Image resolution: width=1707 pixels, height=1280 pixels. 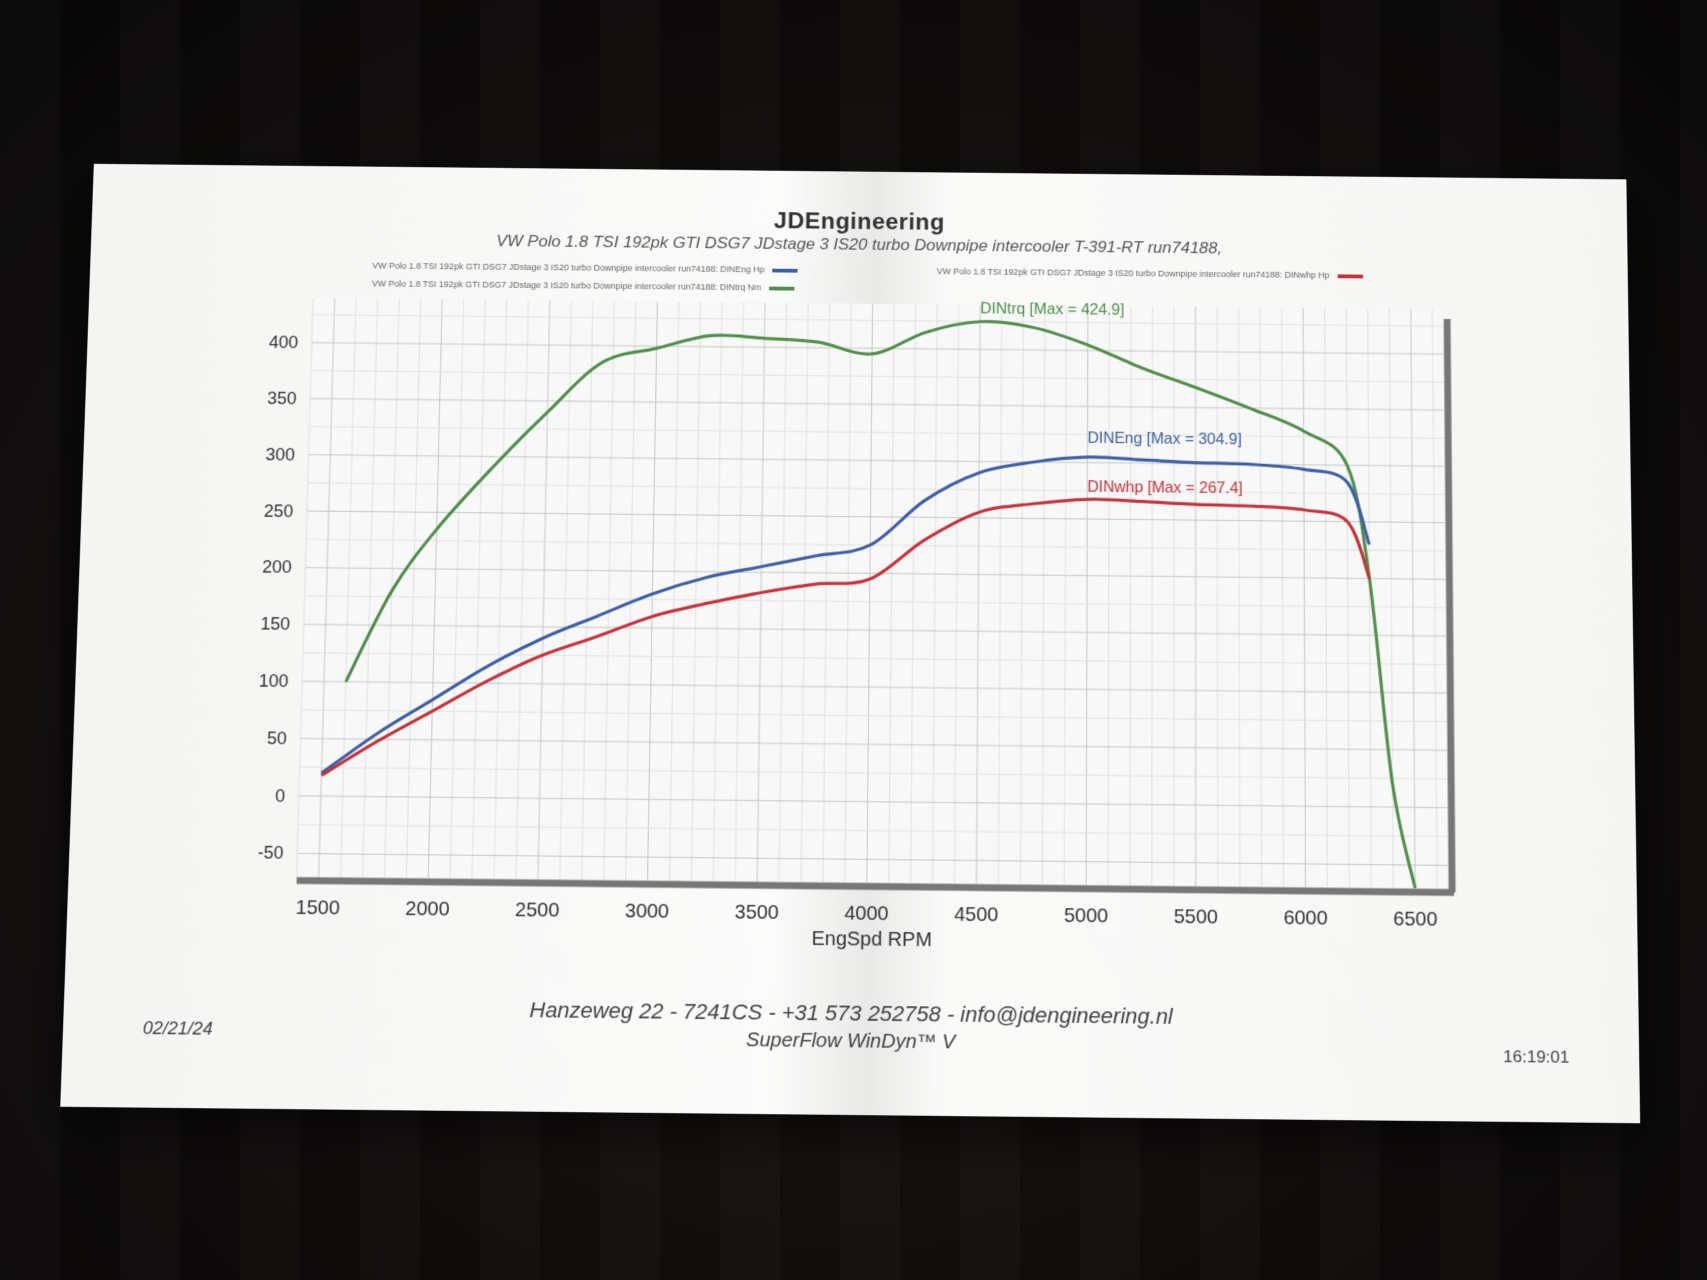 What do you see at coordinates (284, 342) in the screenshot?
I see `y-tick-label: 400` at bounding box center [284, 342].